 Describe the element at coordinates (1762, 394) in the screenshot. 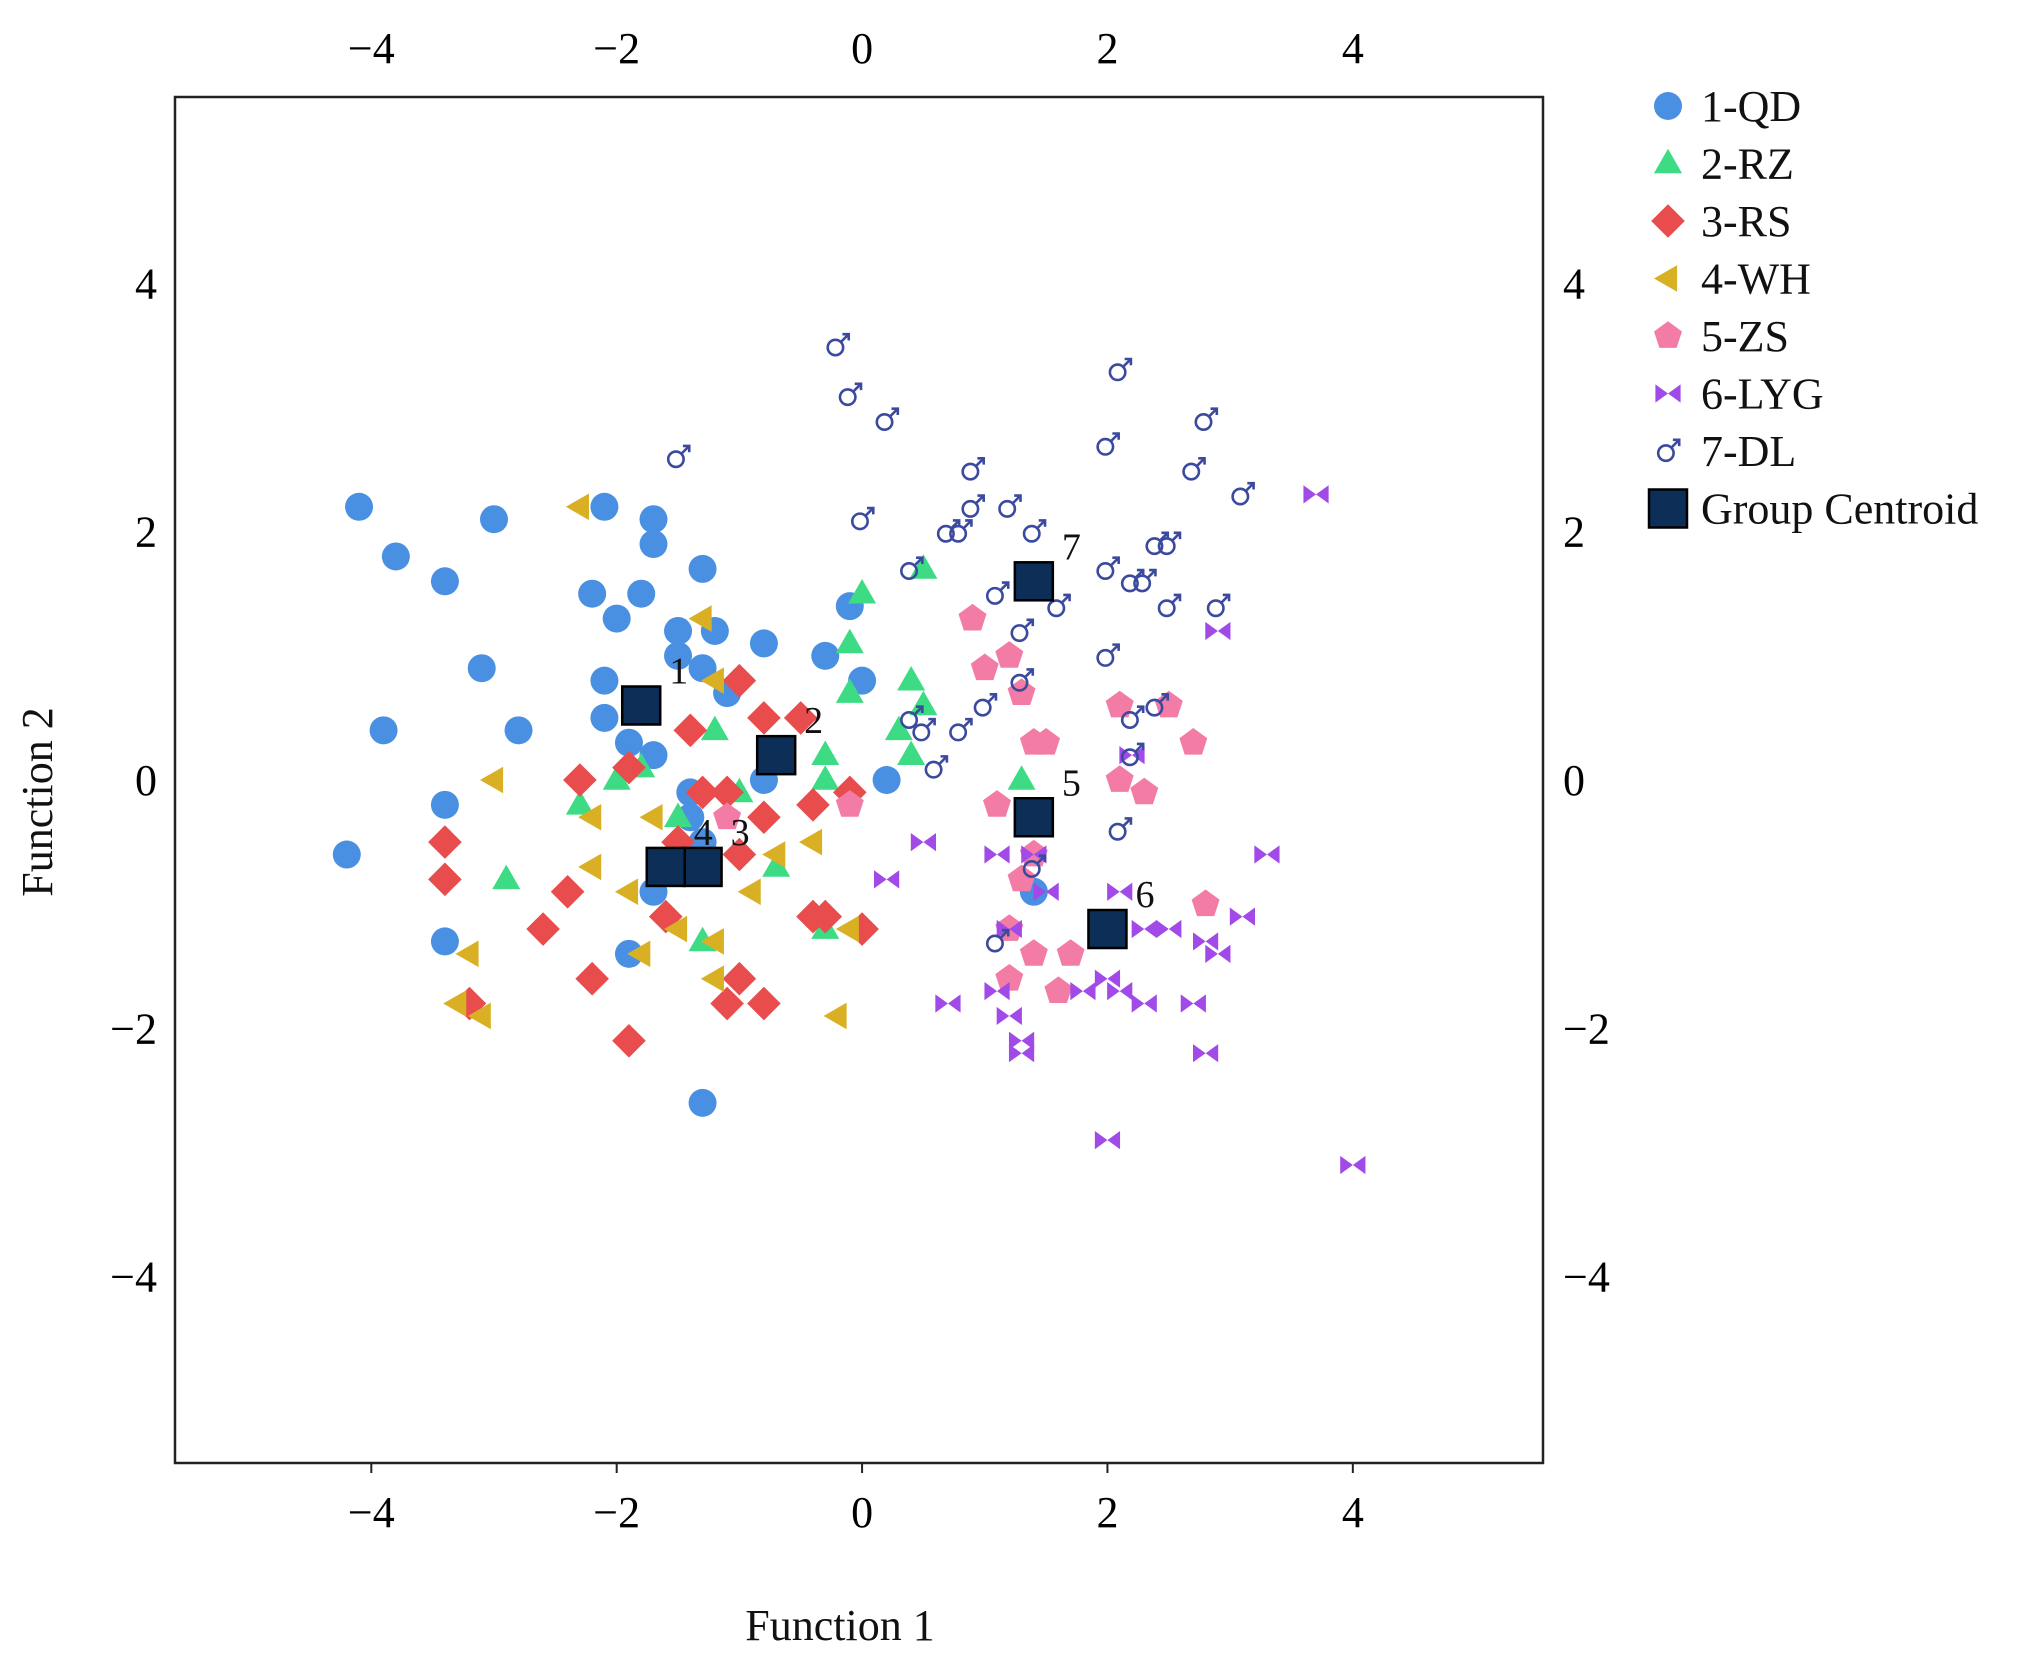

I see `legend-label-6-lyg: 6-LYG` at that location.